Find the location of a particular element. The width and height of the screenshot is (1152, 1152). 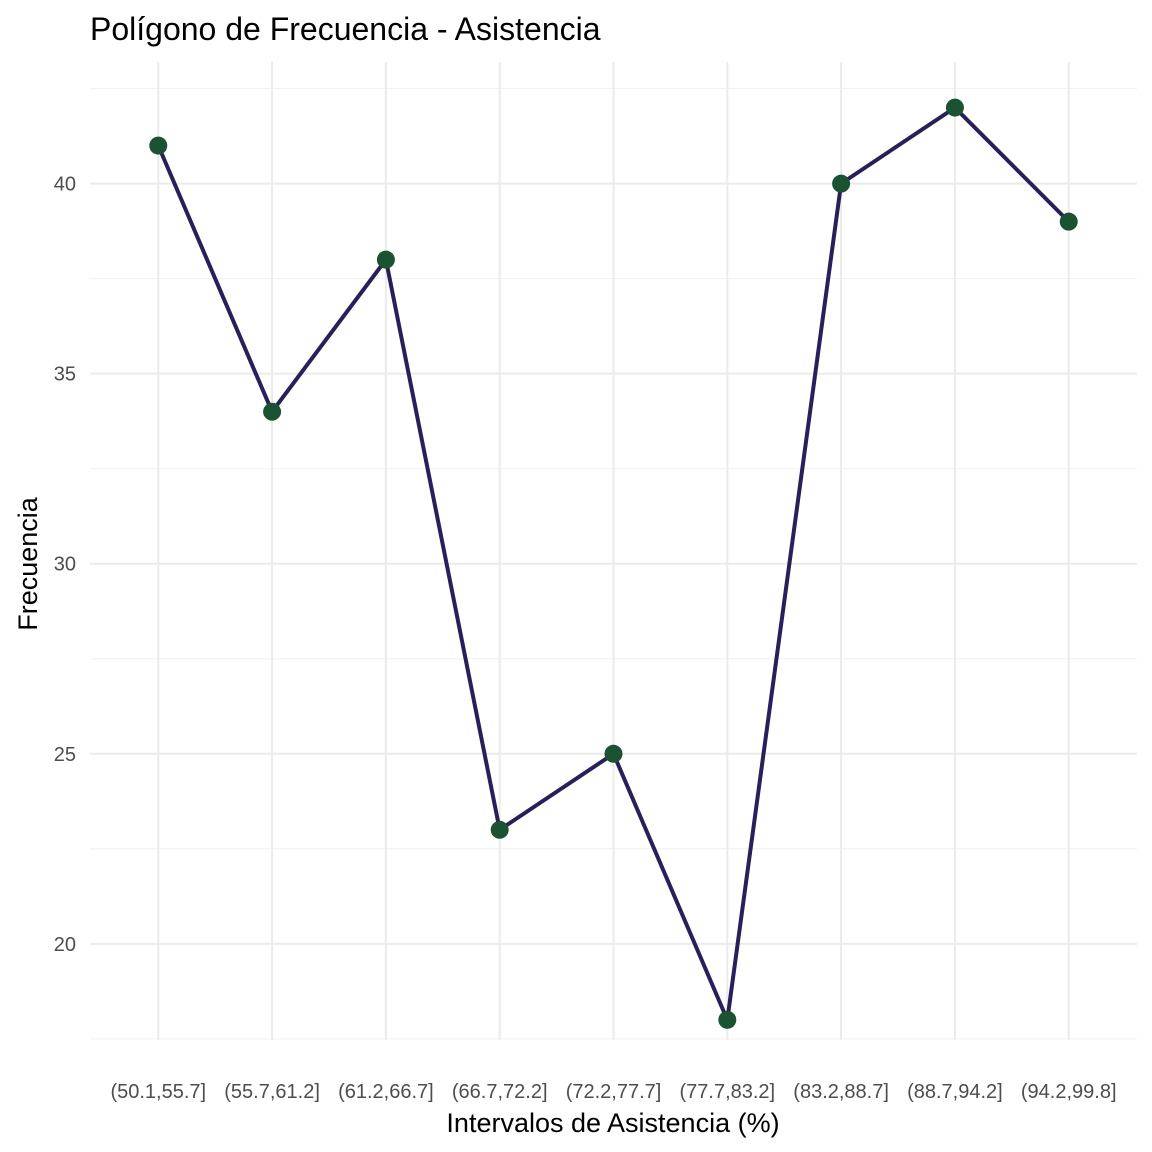

x-tick-label: (72.2,77.7] is located at coordinates (614, 1092).